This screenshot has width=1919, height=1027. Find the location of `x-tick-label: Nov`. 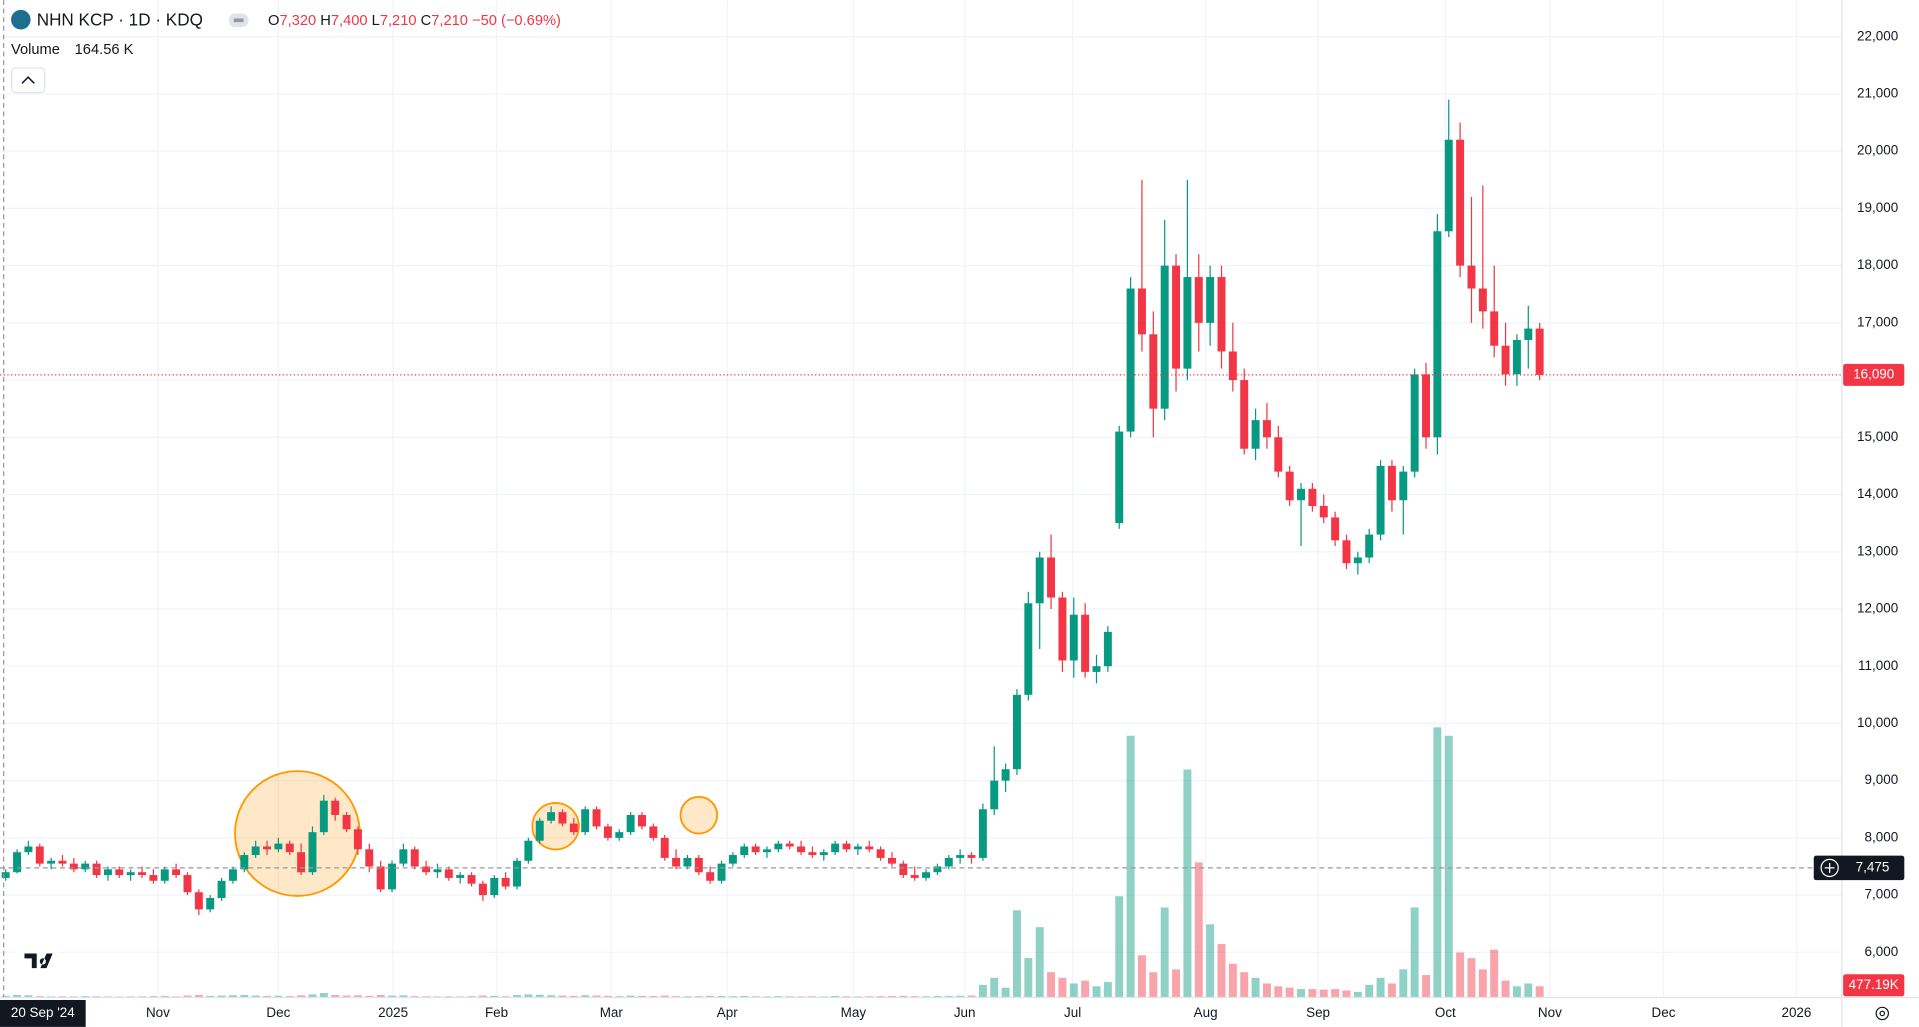

x-tick-label: Nov is located at coordinates (158, 1012).